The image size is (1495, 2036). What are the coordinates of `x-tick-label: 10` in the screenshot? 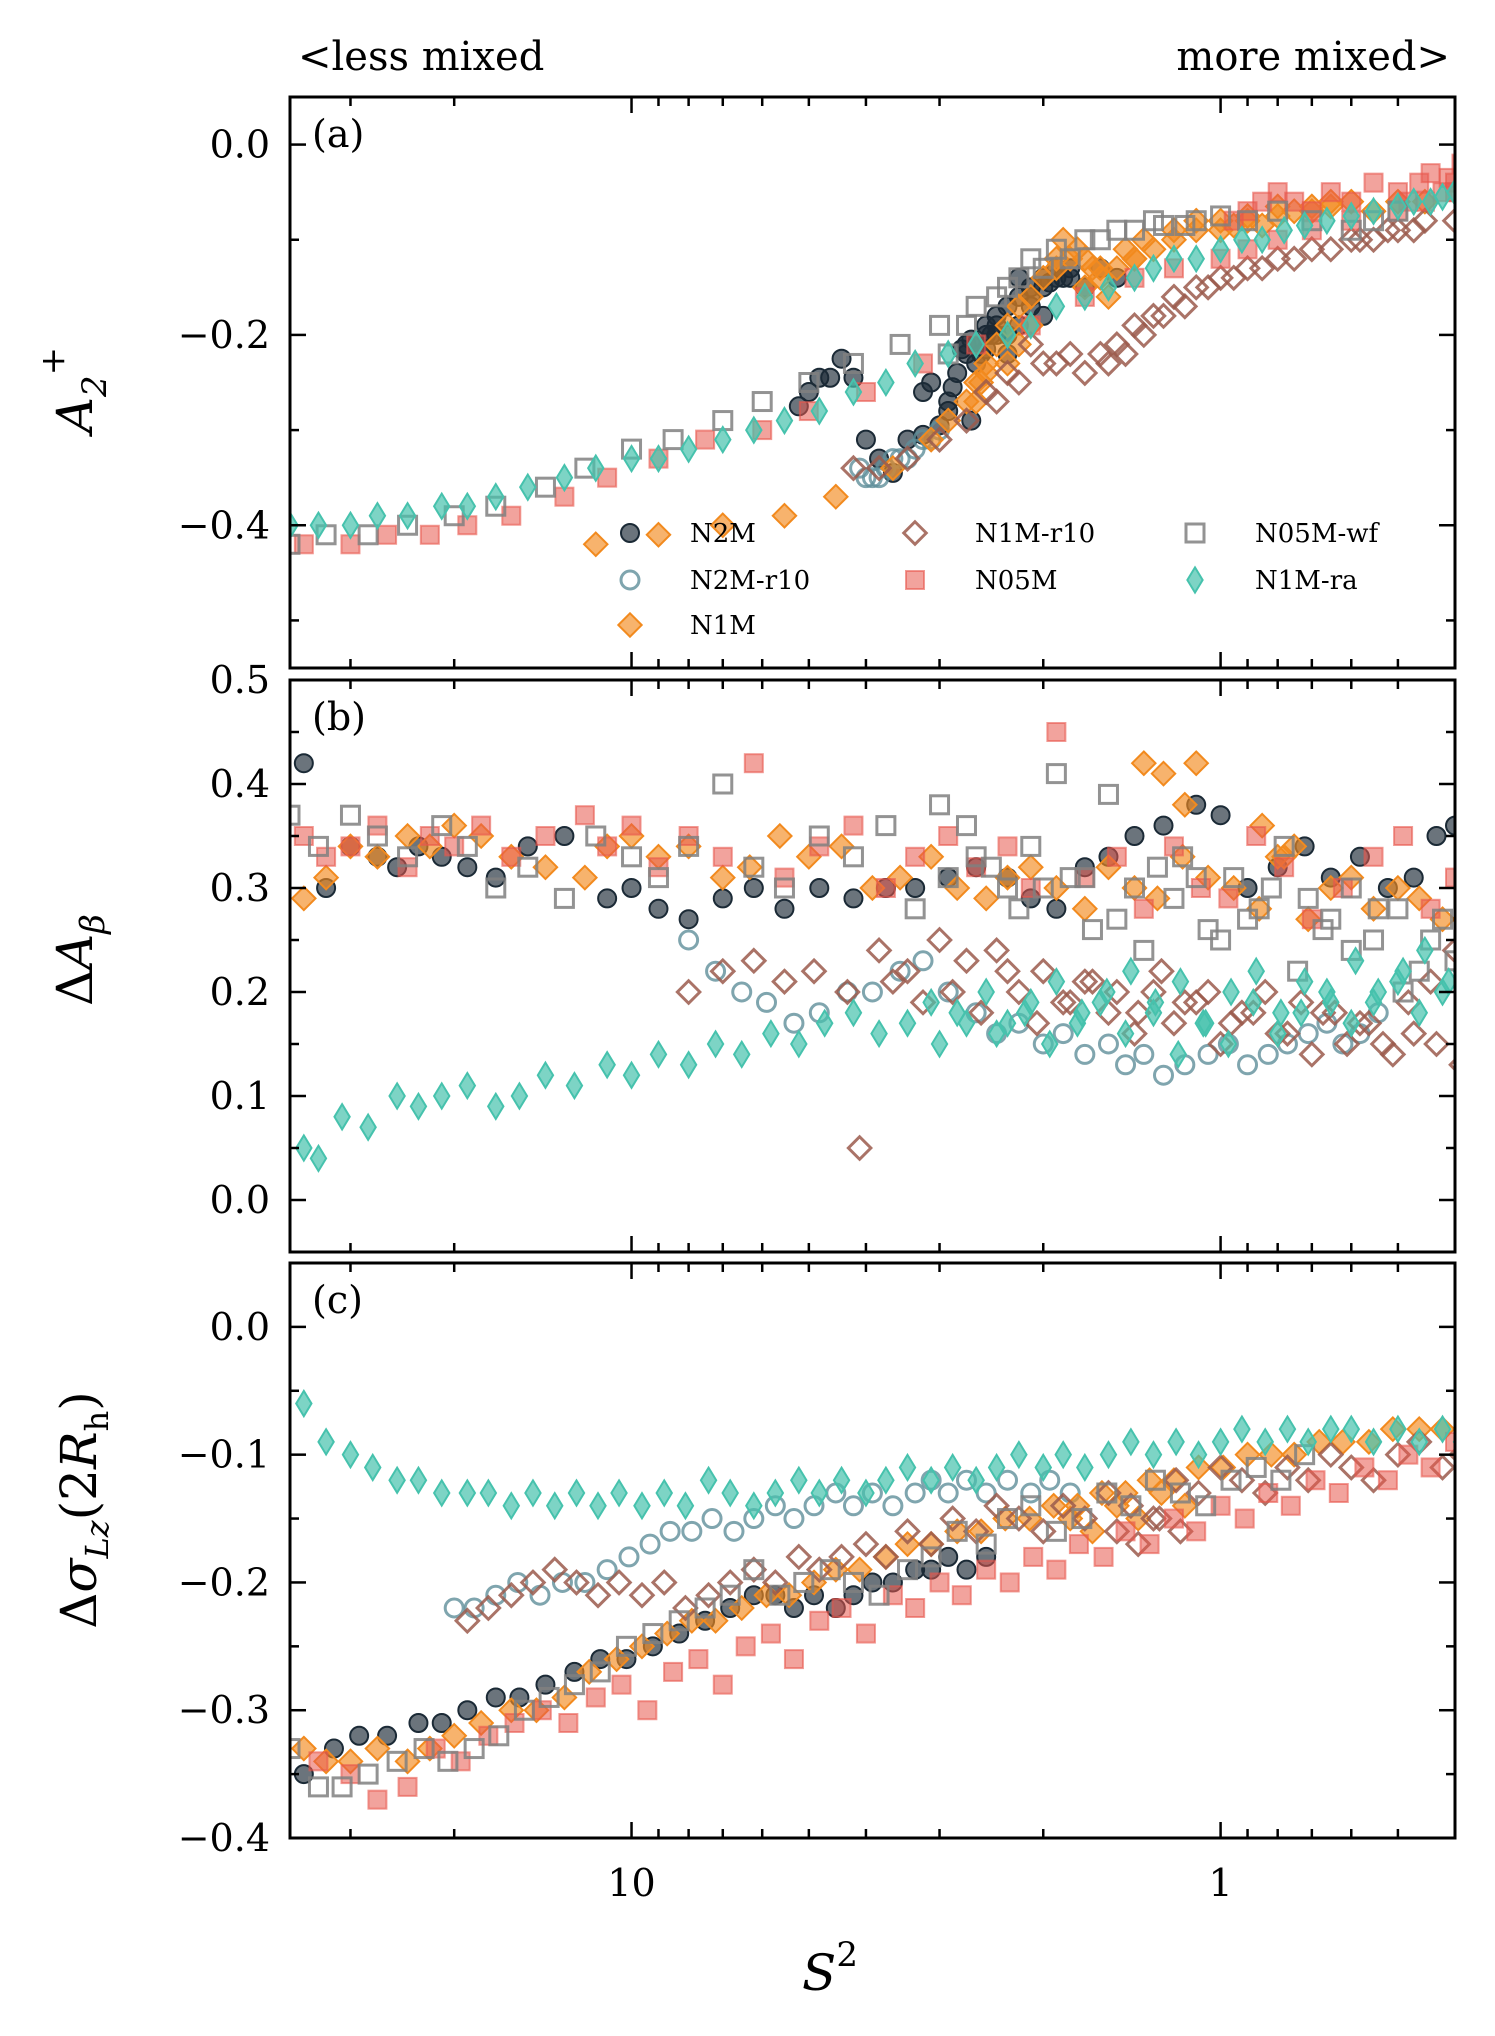 It's located at (631, 1883).